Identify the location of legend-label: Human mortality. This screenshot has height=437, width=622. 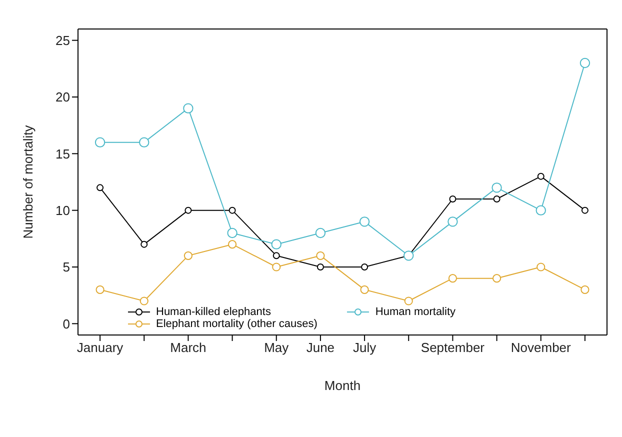
(415, 312).